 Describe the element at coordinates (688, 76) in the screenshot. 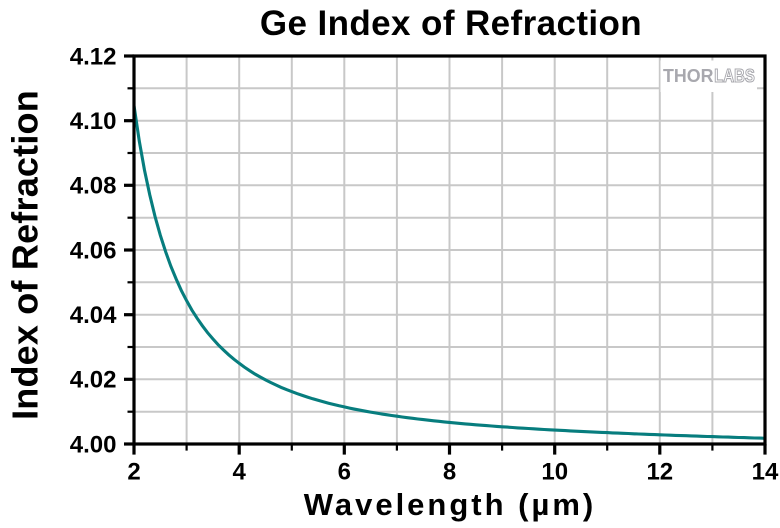

I see `svg-text: THOR` at that location.